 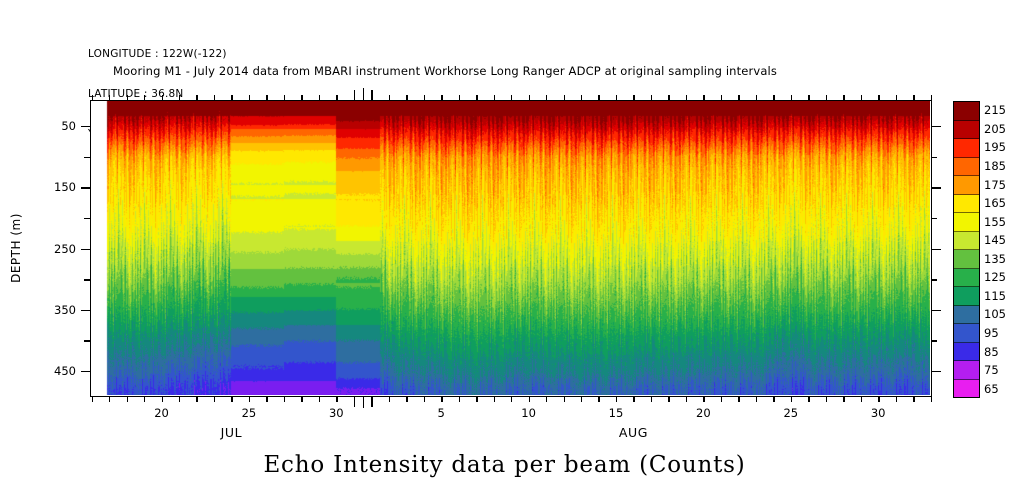 I want to click on y-axis-tick-label: 250, so click(x=65, y=248).